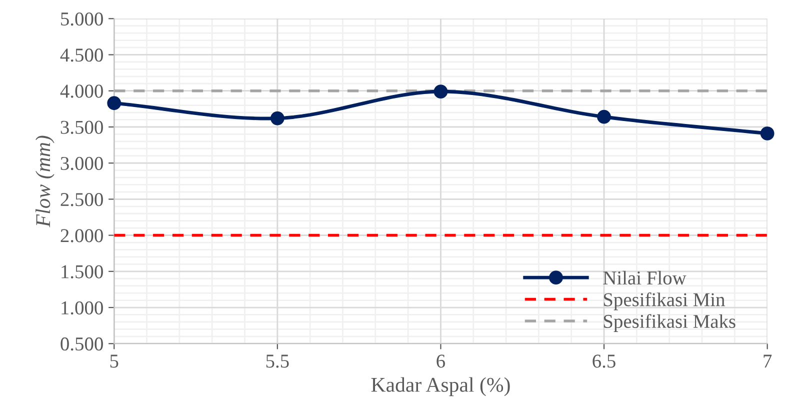 Image resolution: width=787 pixels, height=414 pixels. What do you see at coordinates (81, 91) in the screenshot?
I see `y-tick-label: 4.000` at bounding box center [81, 91].